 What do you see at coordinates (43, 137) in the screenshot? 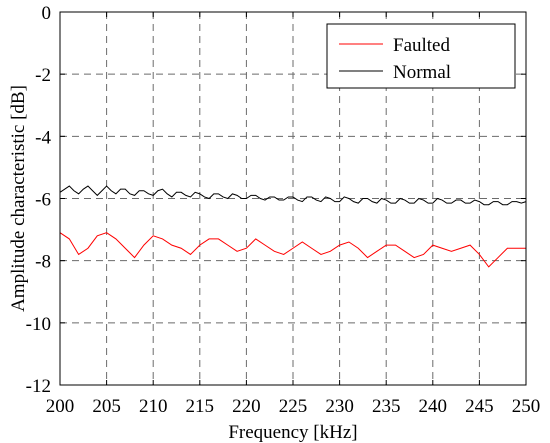
I see `y-tick-label: -4` at bounding box center [43, 137].